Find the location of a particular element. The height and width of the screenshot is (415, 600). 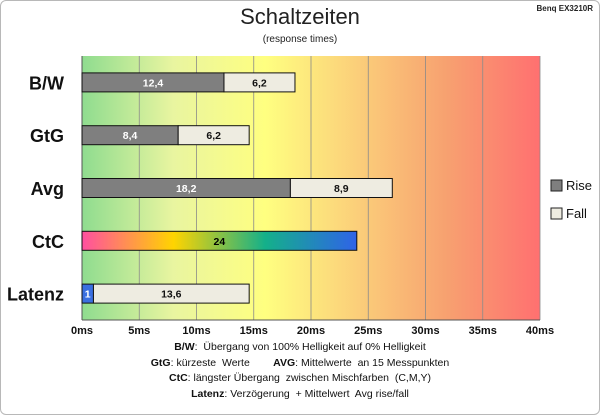

category-label: GtG is located at coordinates (47, 136).